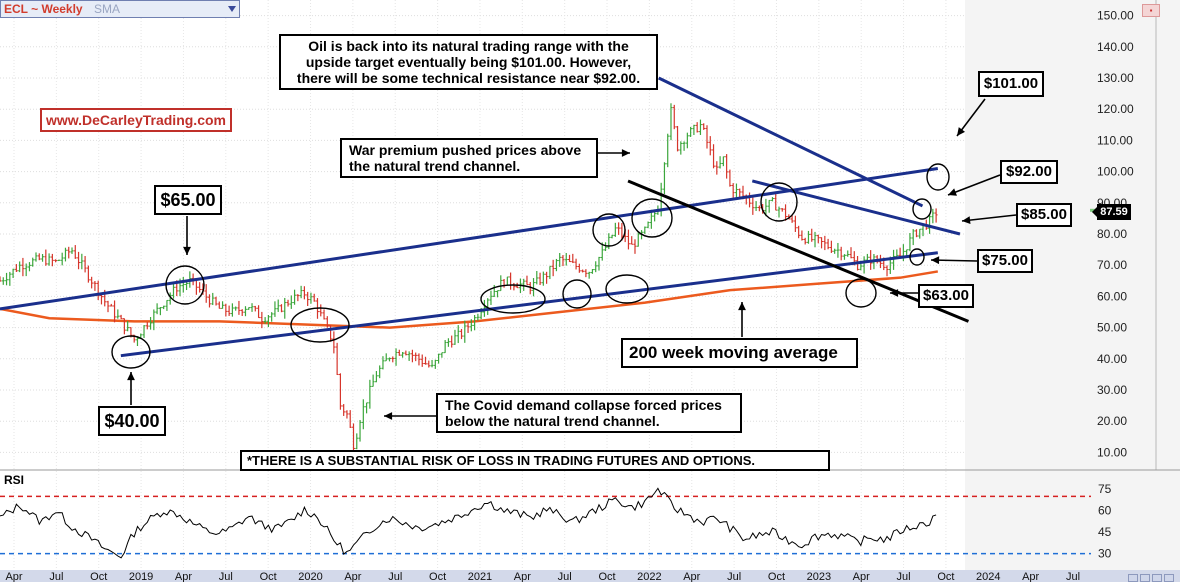 The height and width of the screenshot is (582, 1180). What do you see at coordinates (1112, 421) in the screenshot?
I see `price-tick-label: 20.00` at bounding box center [1112, 421].